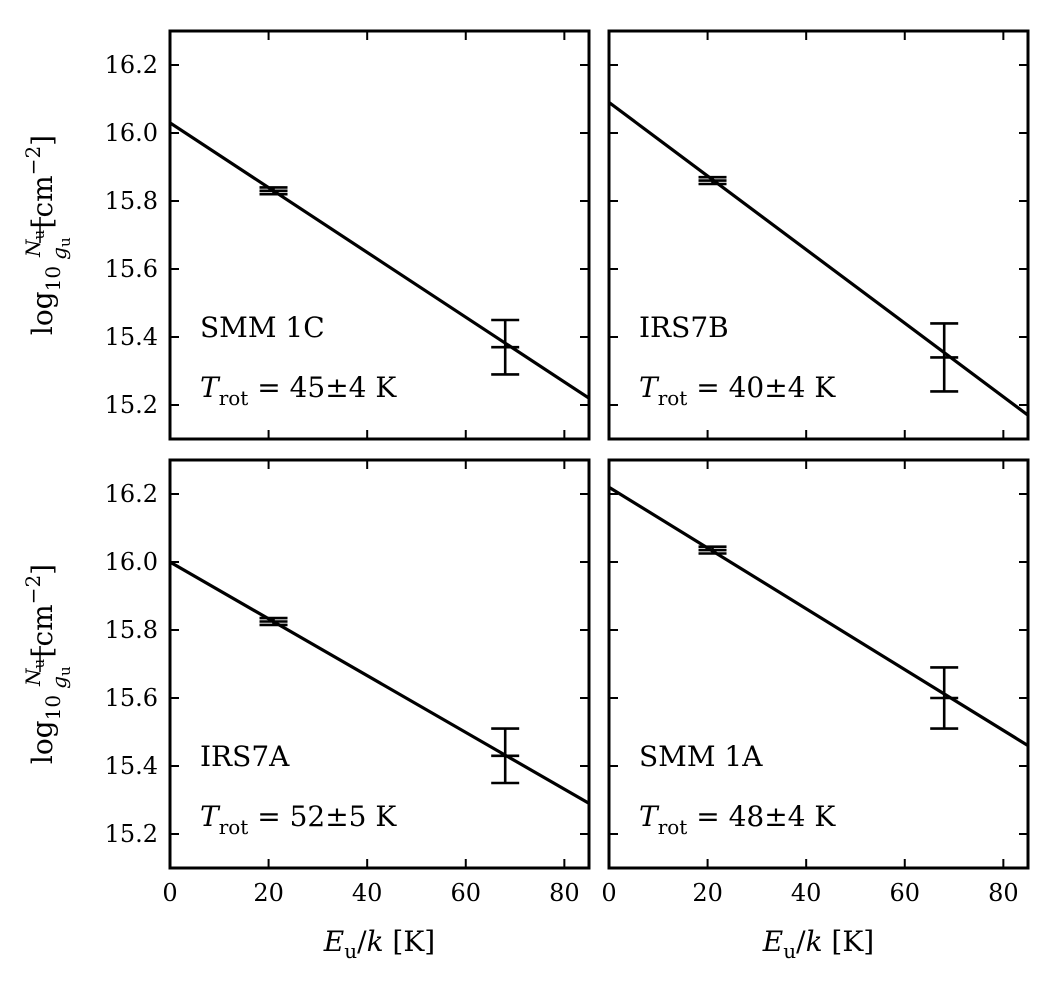  I want to click on trot-label: Trot = 48±4 K, so click(737, 819).